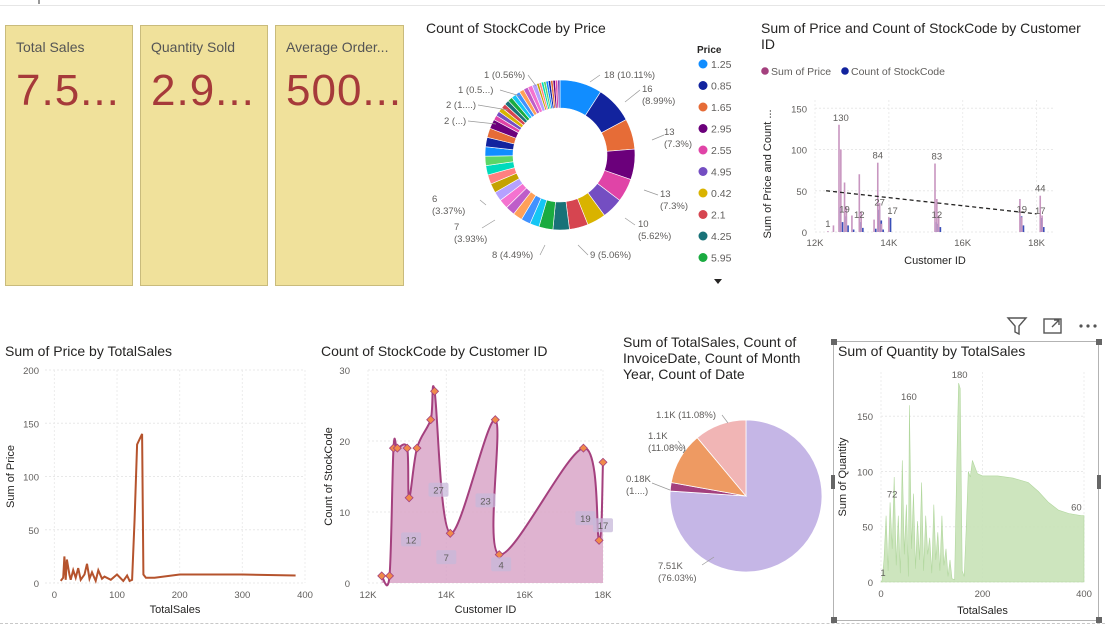 This screenshot has width=1105, height=627. What do you see at coordinates (937, 157) in the screenshot?
I see `data-label: 83` at bounding box center [937, 157].